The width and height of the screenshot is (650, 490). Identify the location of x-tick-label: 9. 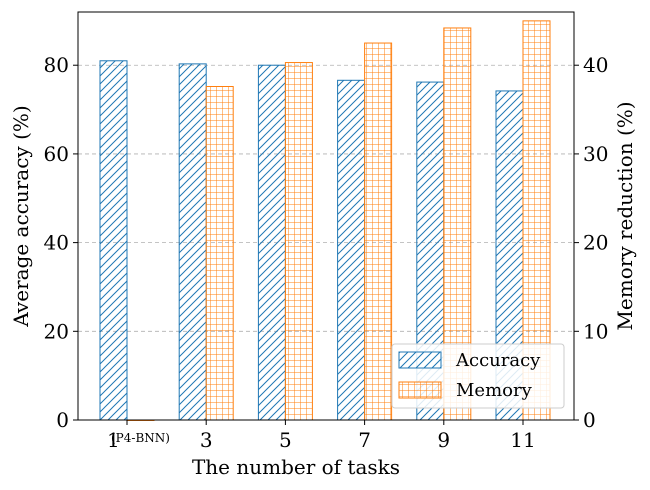
(443, 440).